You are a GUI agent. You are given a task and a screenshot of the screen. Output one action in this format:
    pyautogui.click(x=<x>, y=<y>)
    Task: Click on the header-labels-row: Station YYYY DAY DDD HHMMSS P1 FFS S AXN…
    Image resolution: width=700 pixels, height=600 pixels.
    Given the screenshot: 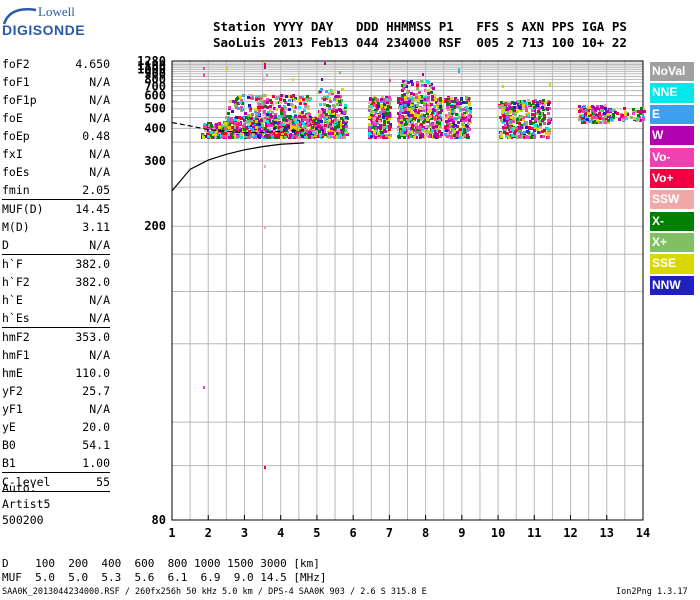 What is the action you would take?
    pyautogui.click(x=420, y=26)
    